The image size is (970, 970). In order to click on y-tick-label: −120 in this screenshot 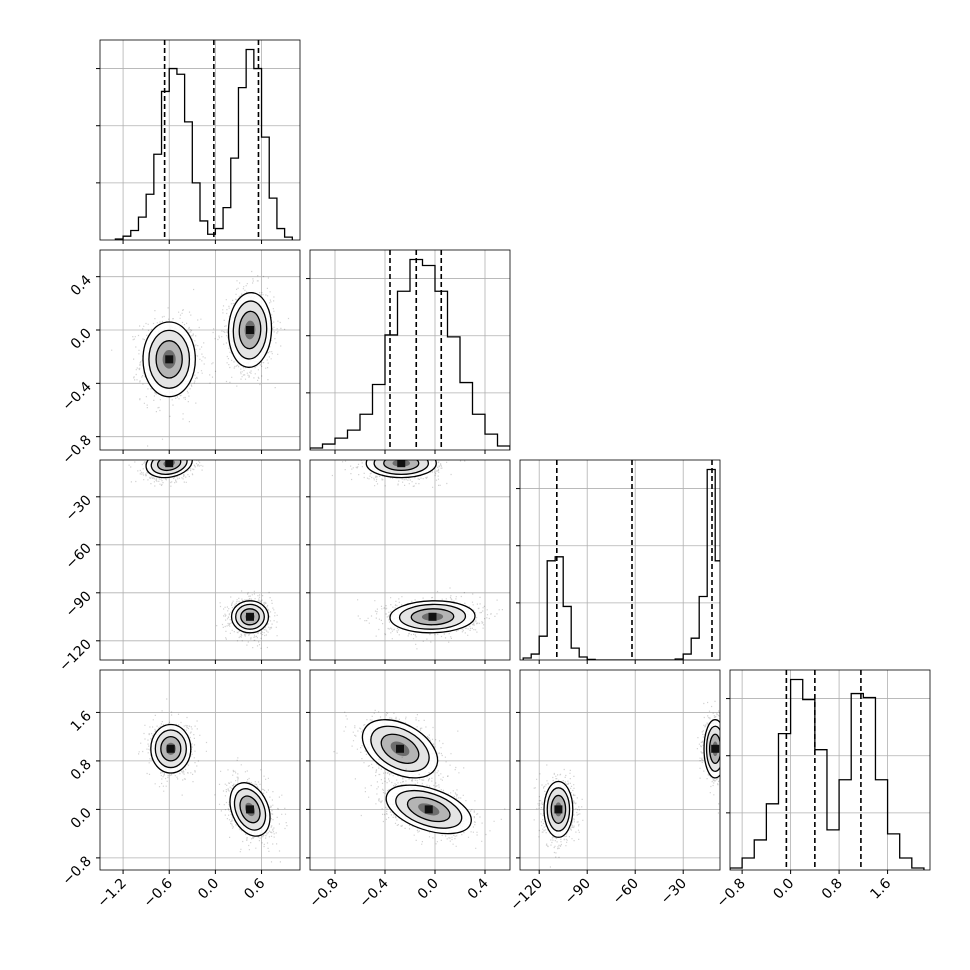, I will do `click(75, 655)`.